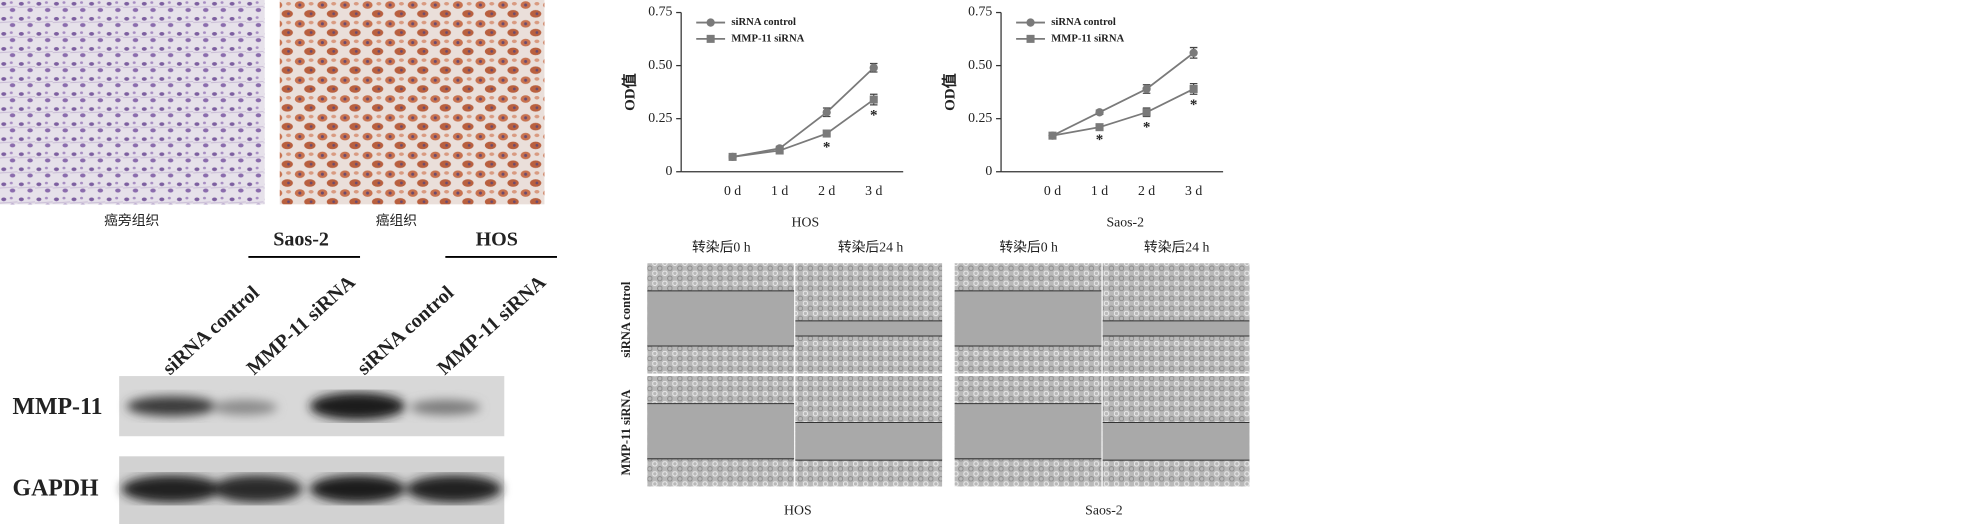  What do you see at coordinates (806, 221) in the screenshot?
I see `x-axis-label: HOS` at bounding box center [806, 221].